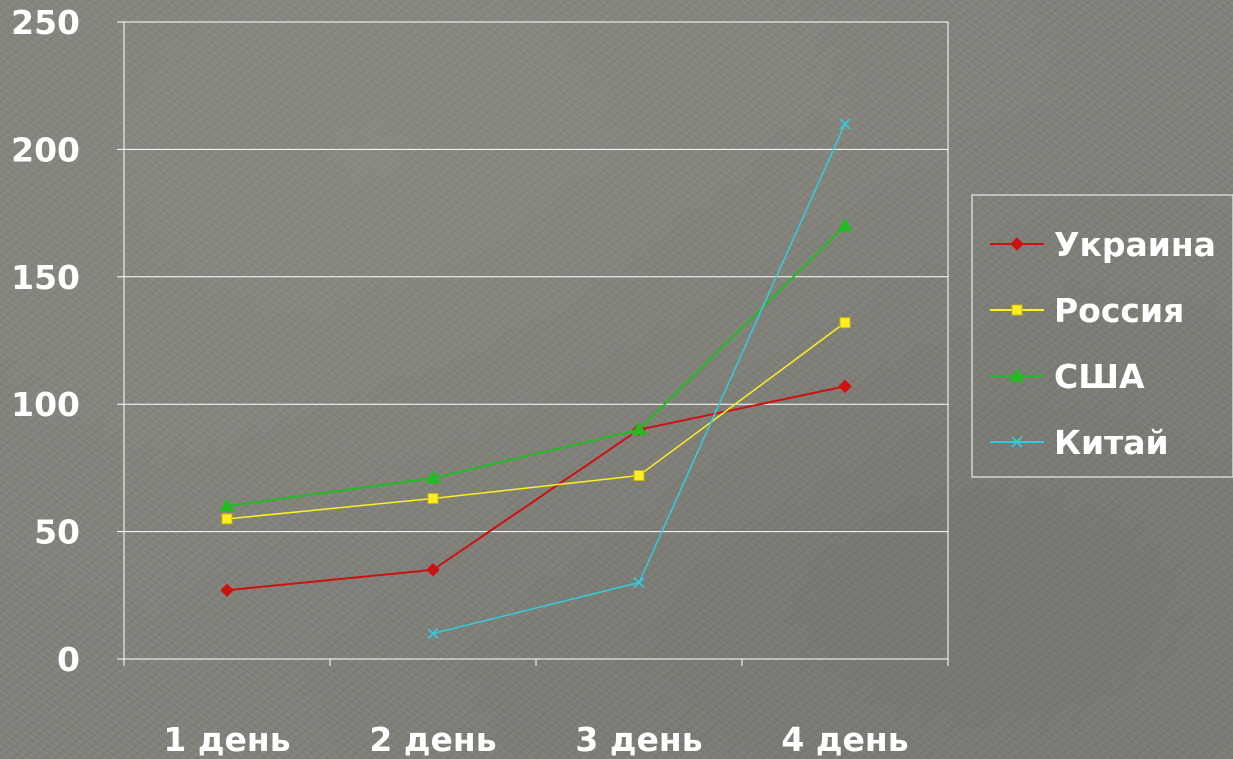  Describe the element at coordinates (432, 739) in the screenshot. I see `x-tick-label: 2 день` at that location.